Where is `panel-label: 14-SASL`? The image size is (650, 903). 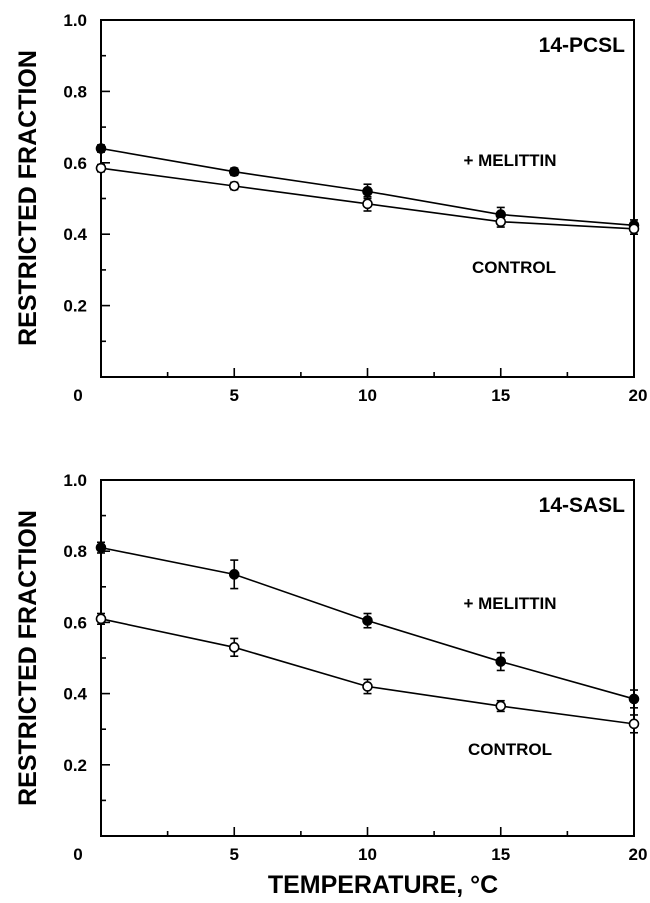 panel-label: 14-SASL is located at coordinates (582, 505).